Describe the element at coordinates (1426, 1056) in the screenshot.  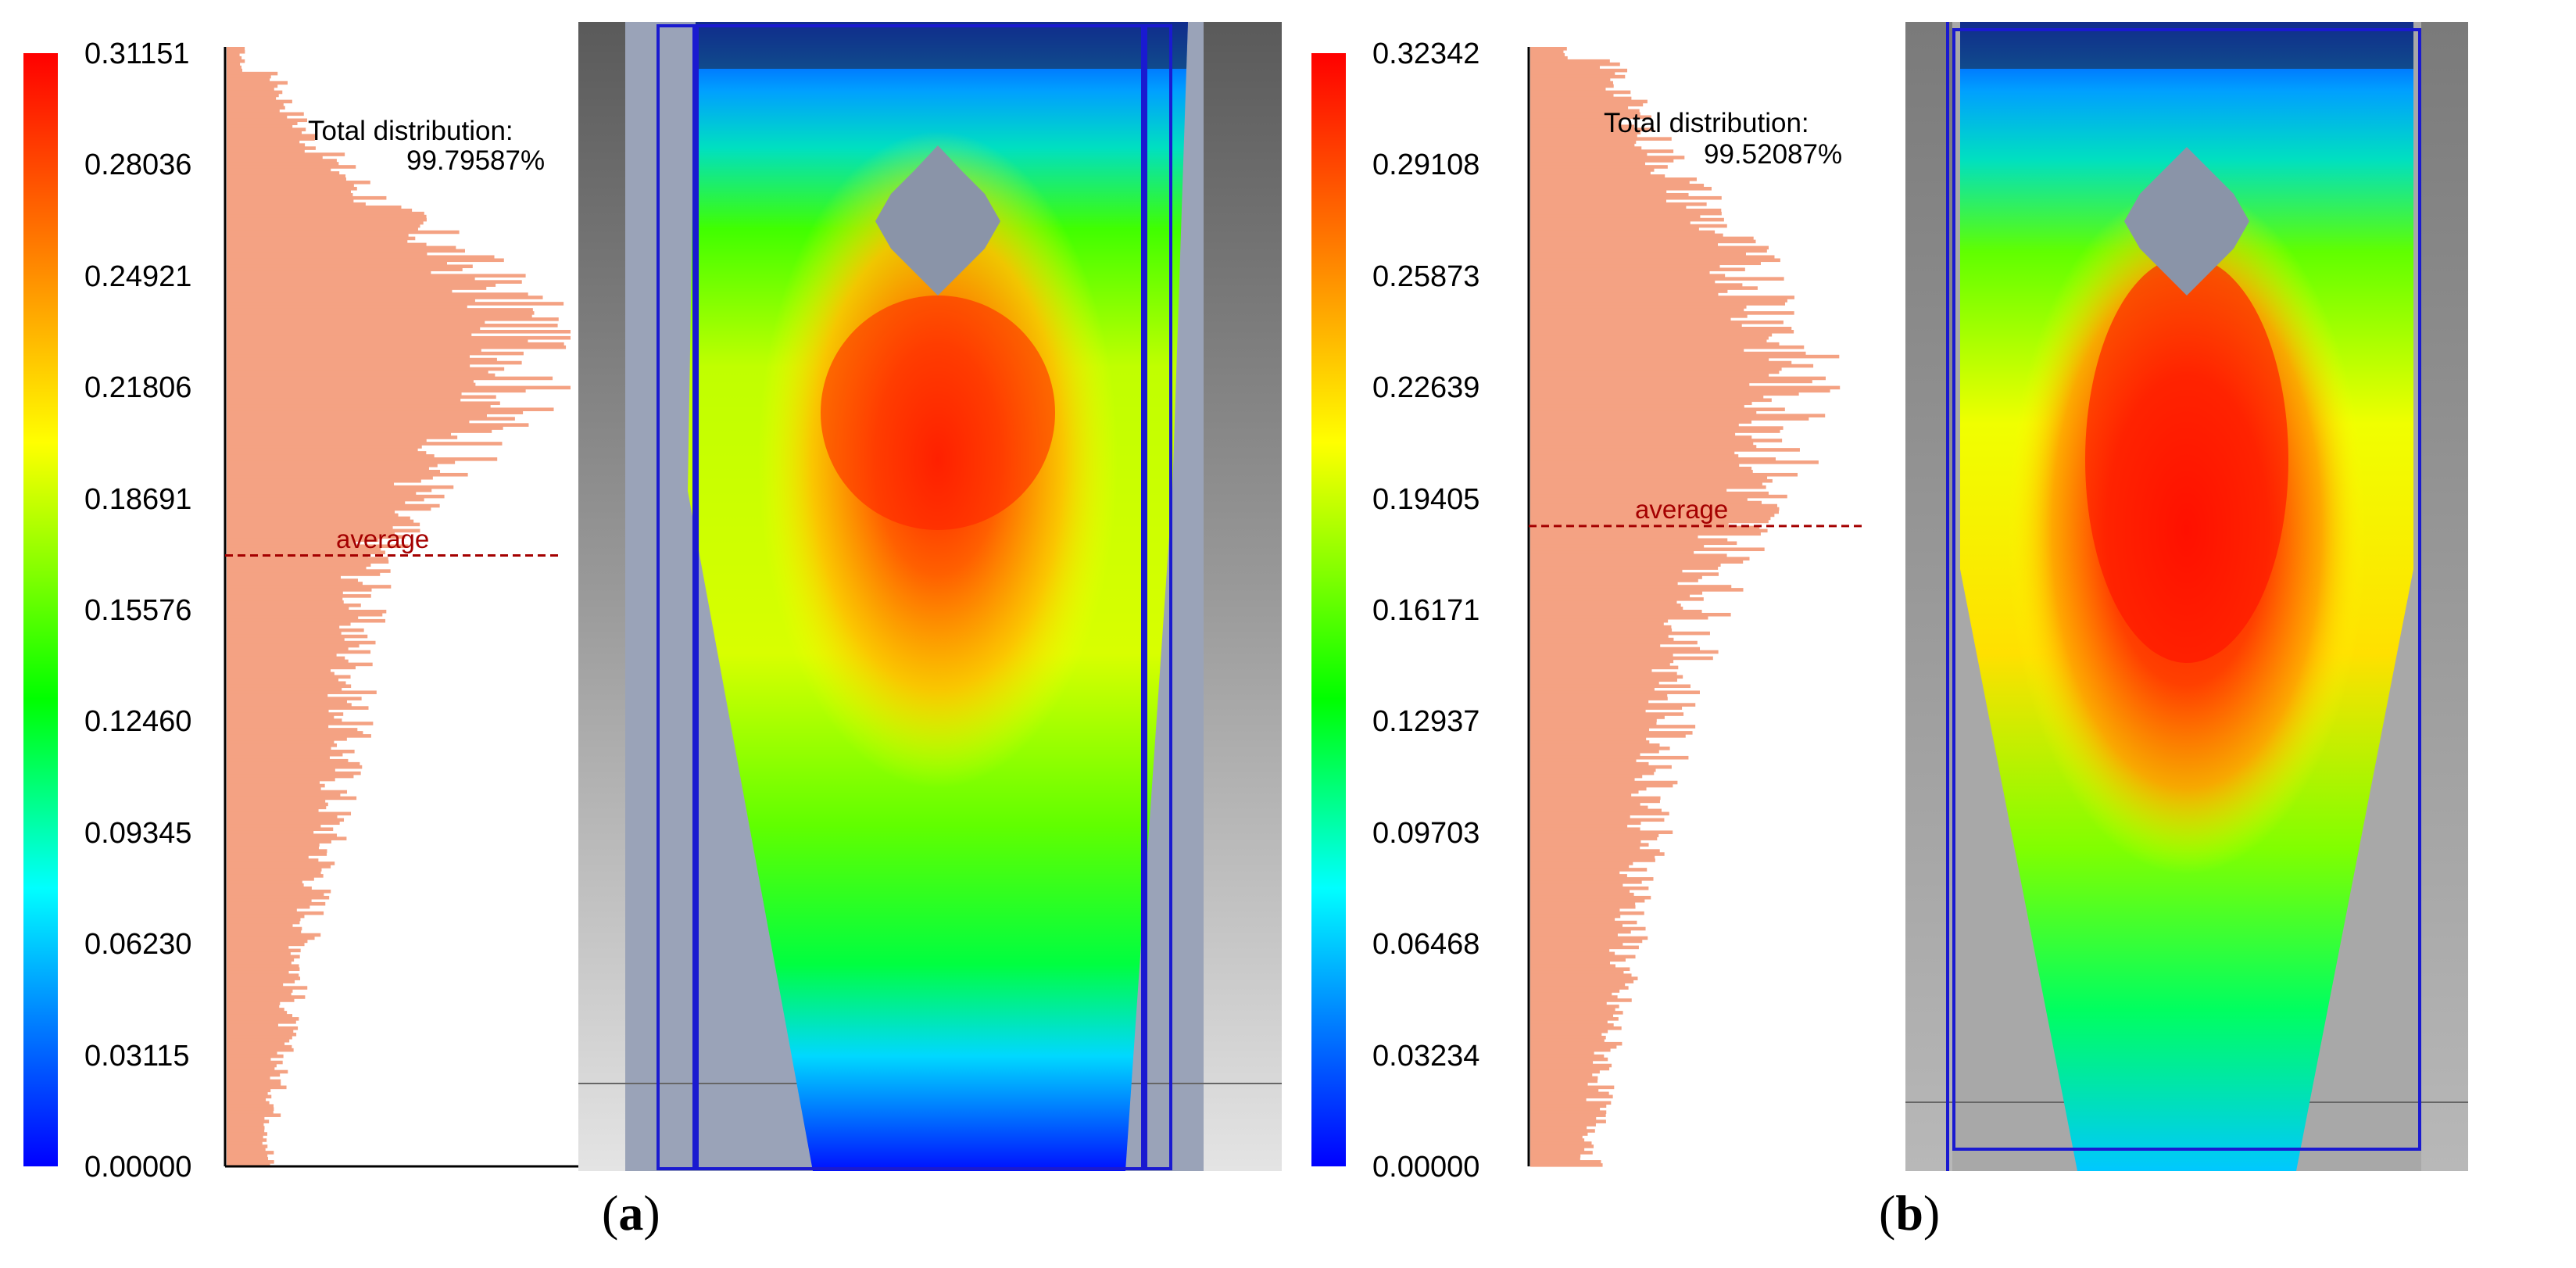
I see `scale-tick-label: 0.03234` at that location.